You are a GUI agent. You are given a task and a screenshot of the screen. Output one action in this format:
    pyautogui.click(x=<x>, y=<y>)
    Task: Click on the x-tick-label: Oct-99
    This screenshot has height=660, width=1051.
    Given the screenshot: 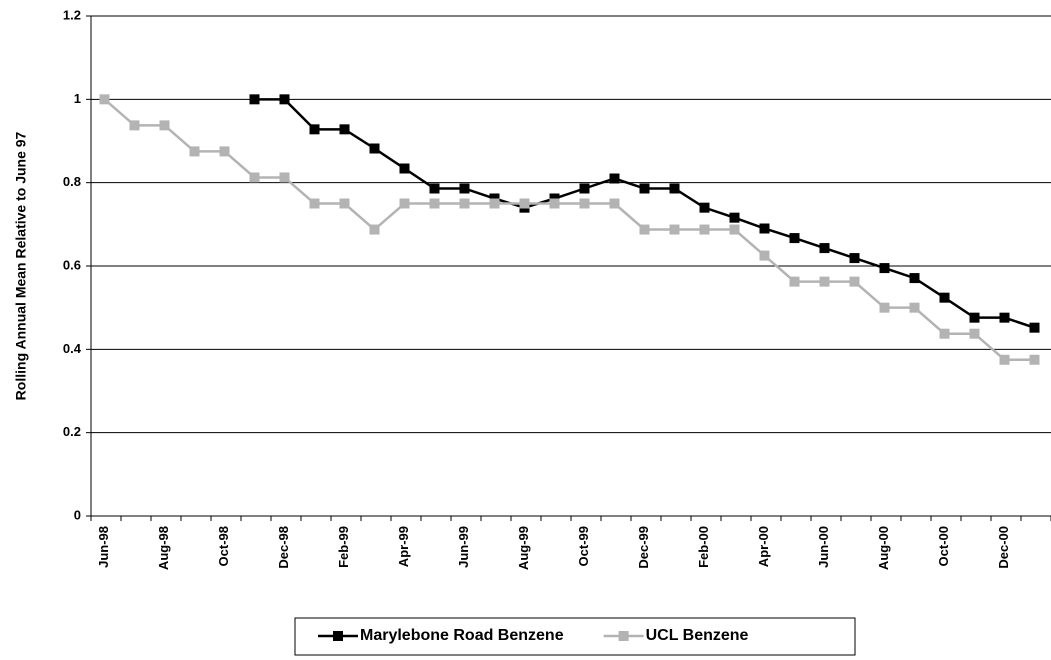 What is the action you would take?
    pyautogui.click(x=583, y=546)
    